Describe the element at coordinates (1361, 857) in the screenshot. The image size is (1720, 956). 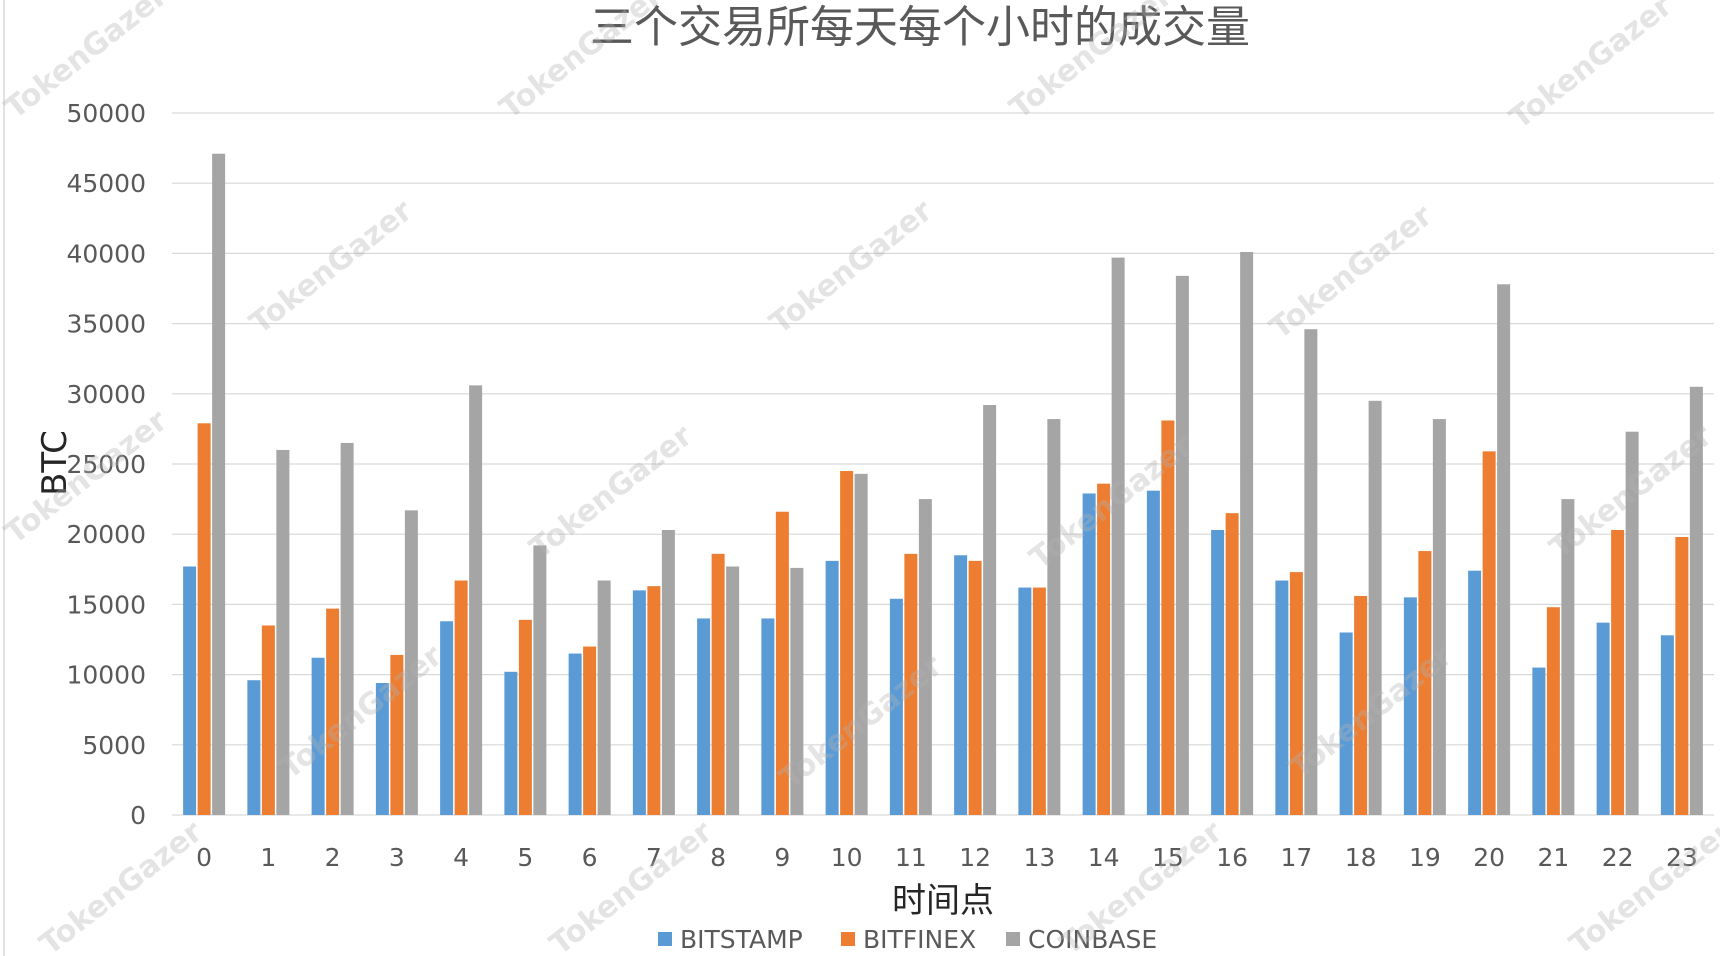
I see `x-tick-label: 18` at that location.